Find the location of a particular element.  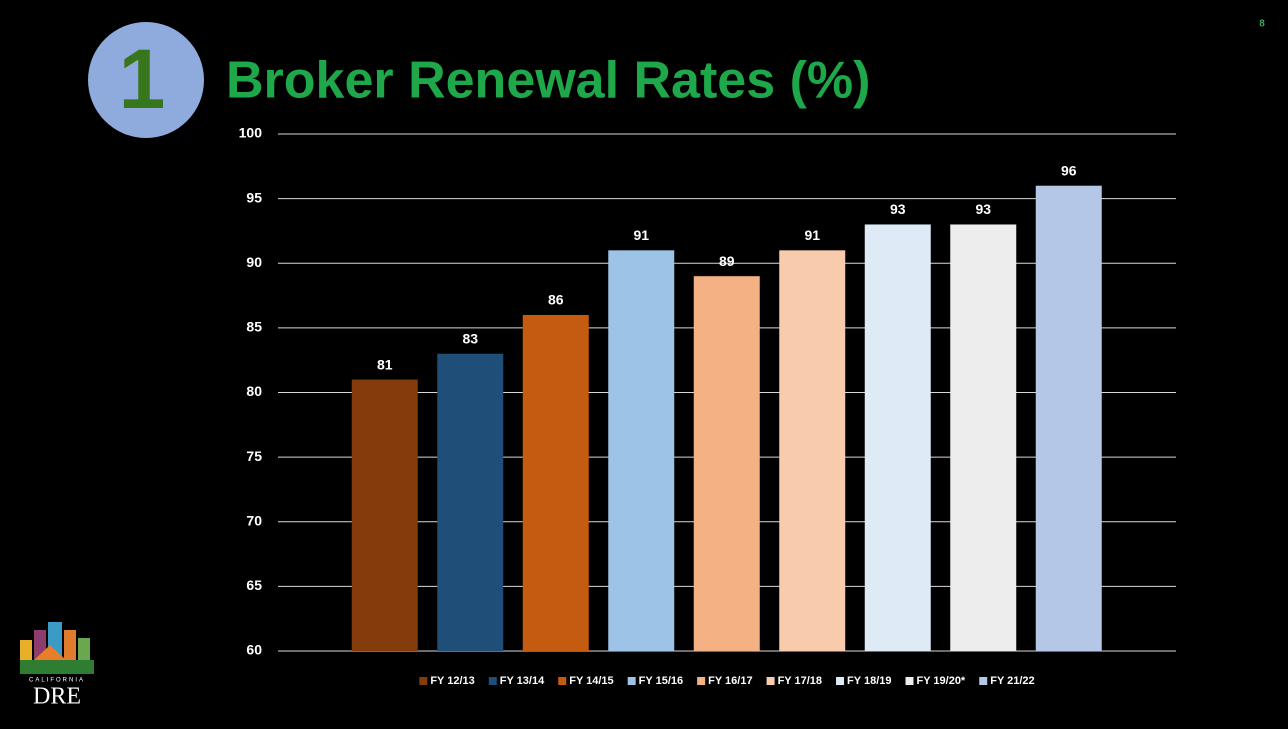

logo-state: CALIFORNIA is located at coordinates (57, 681).